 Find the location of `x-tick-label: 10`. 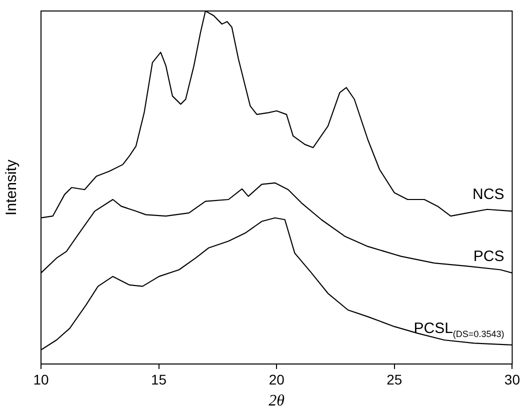

x-tick-label: 10 is located at coordinates (41, 379).